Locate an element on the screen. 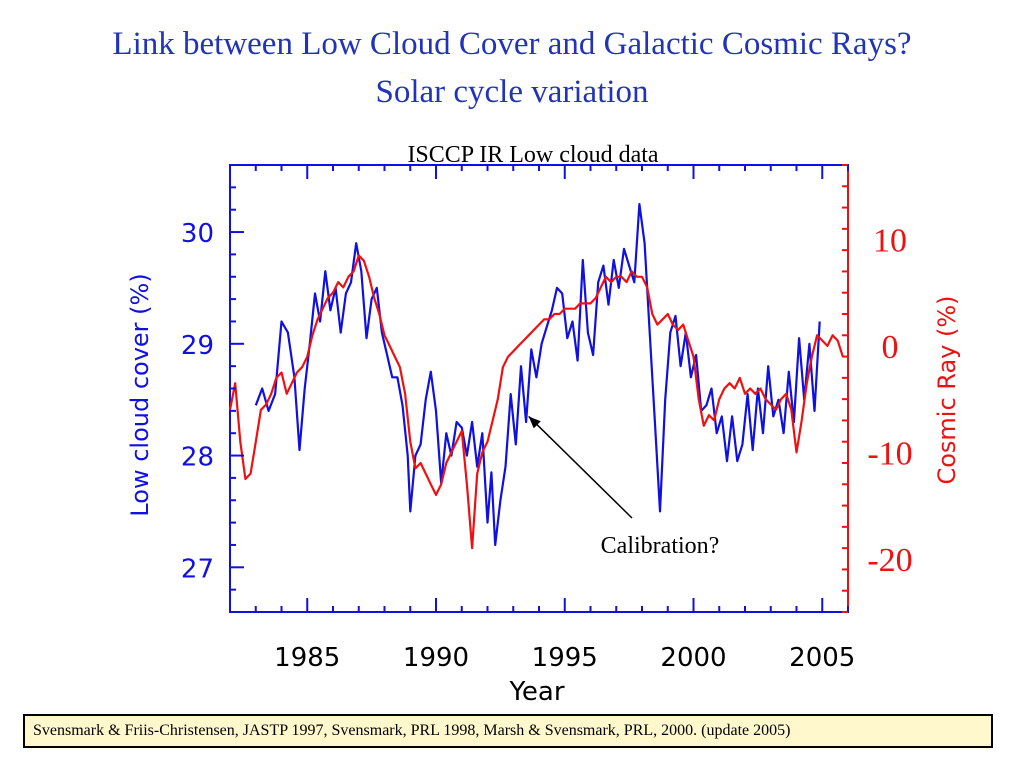 This screenshot has width=1024, height=768. calibration-annotation: Calibration? is located at coordinates (660, 546).